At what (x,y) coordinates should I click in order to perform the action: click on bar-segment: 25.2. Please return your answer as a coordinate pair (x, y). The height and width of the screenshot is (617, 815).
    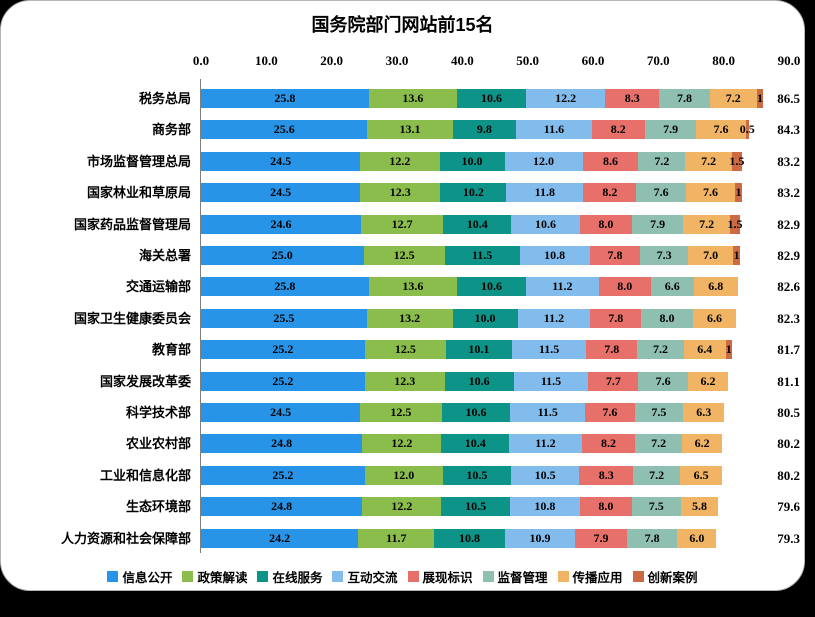
    Looking at the image, I should click on (283, 475).